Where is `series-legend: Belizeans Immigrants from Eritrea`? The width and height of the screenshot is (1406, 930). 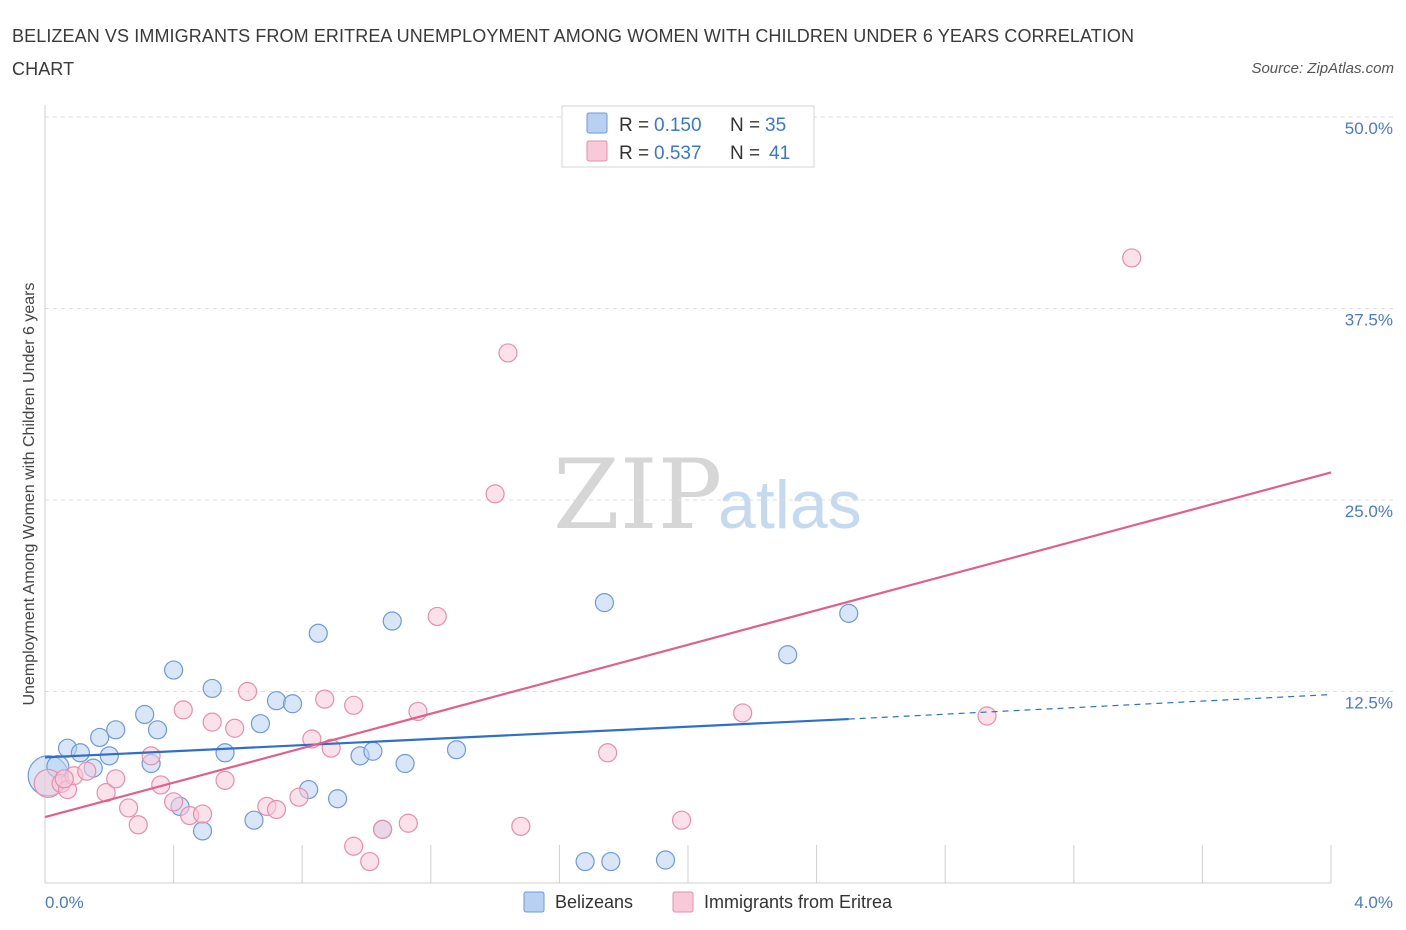
series-legend: Belizeans Immigrants from Eritrea is located at coordinates (708, 902).